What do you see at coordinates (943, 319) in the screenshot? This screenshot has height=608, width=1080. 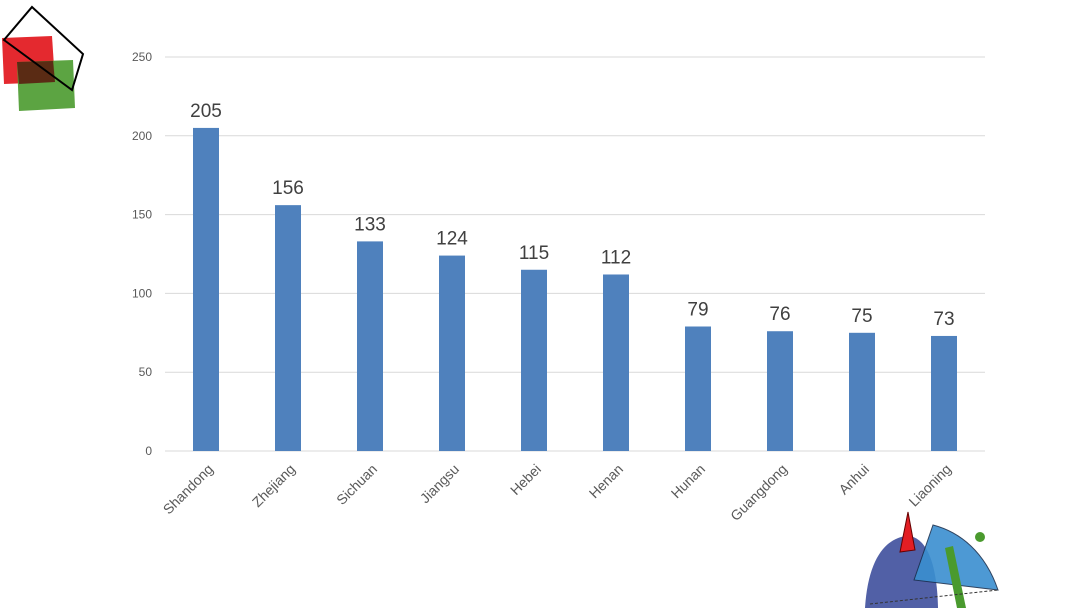 I see `data-label: 73` at bounding box center [943, 319].